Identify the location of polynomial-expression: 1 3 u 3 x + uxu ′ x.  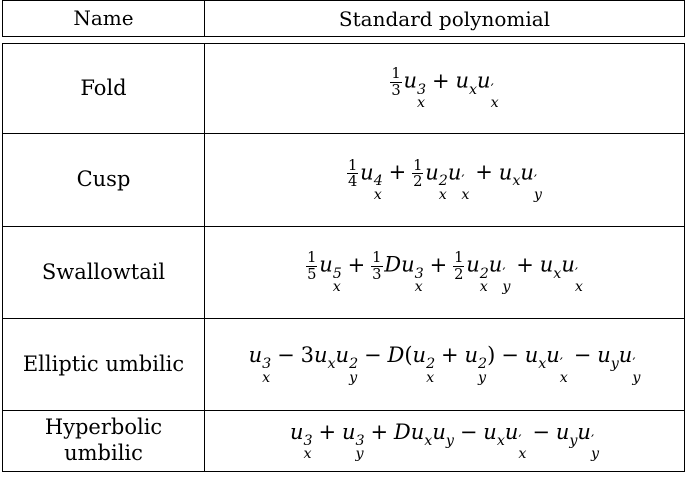
(444, 88).